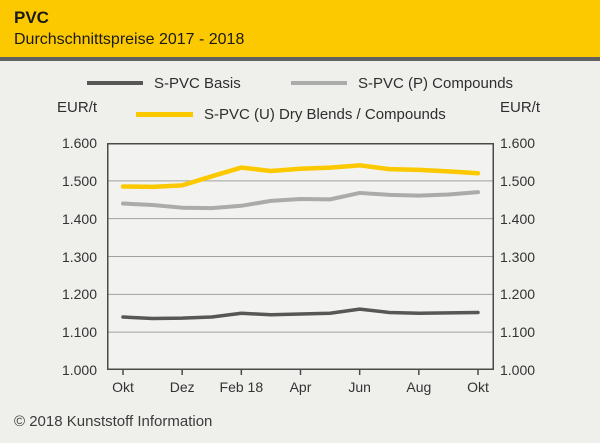 The height and width of the screenshot is (443, 600). What do you see at coordinates (518, 219) in the screenshot?
I see `y-tick-label-right: 1.400` at bounding box center [518, 219].